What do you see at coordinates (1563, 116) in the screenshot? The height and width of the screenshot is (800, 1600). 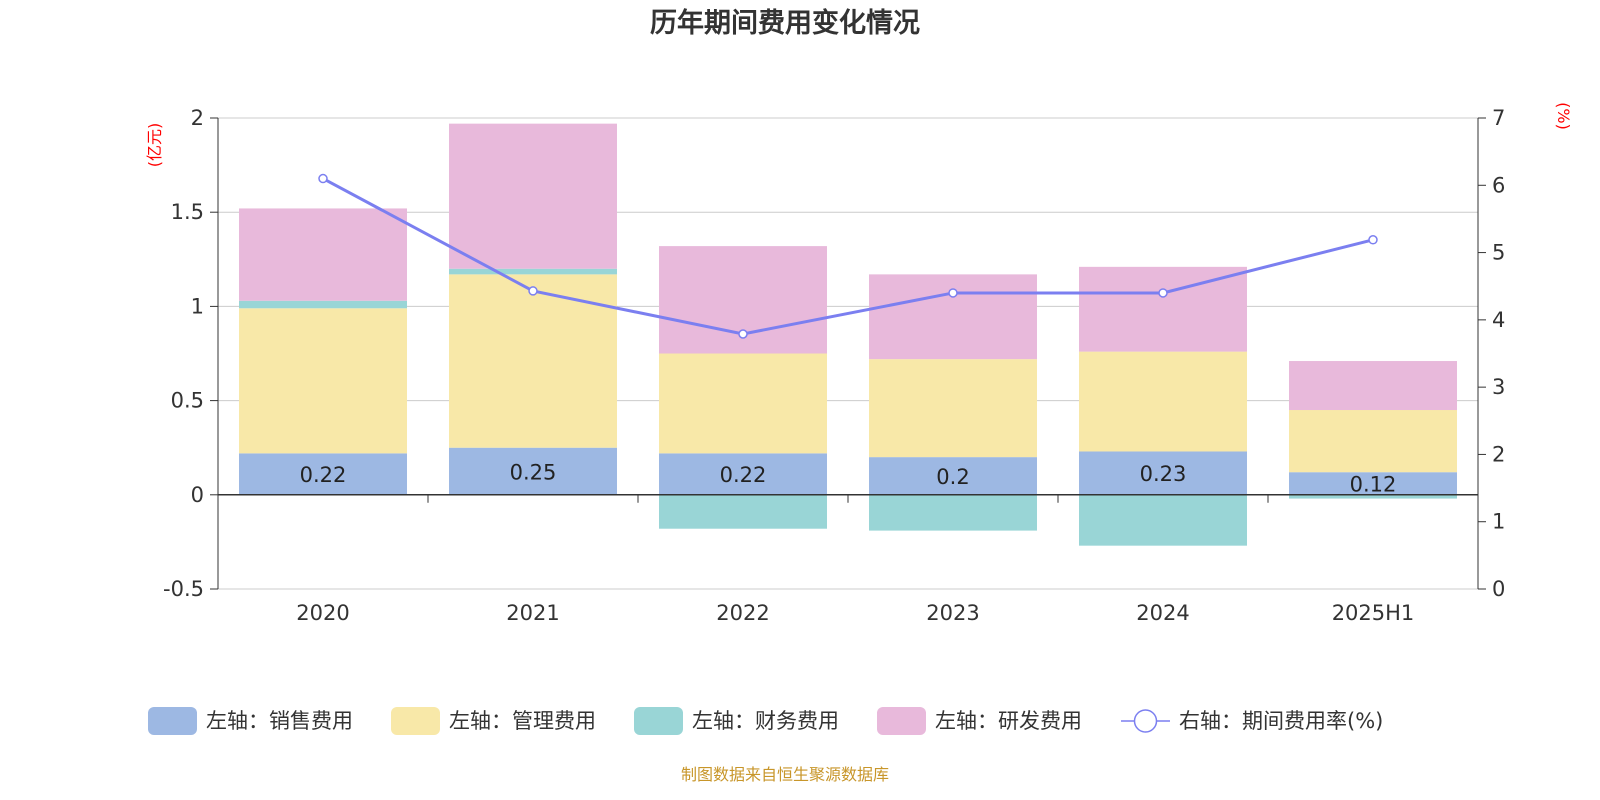 I see `right-axis-unit: (%)` at bounding box center [1563, 116].